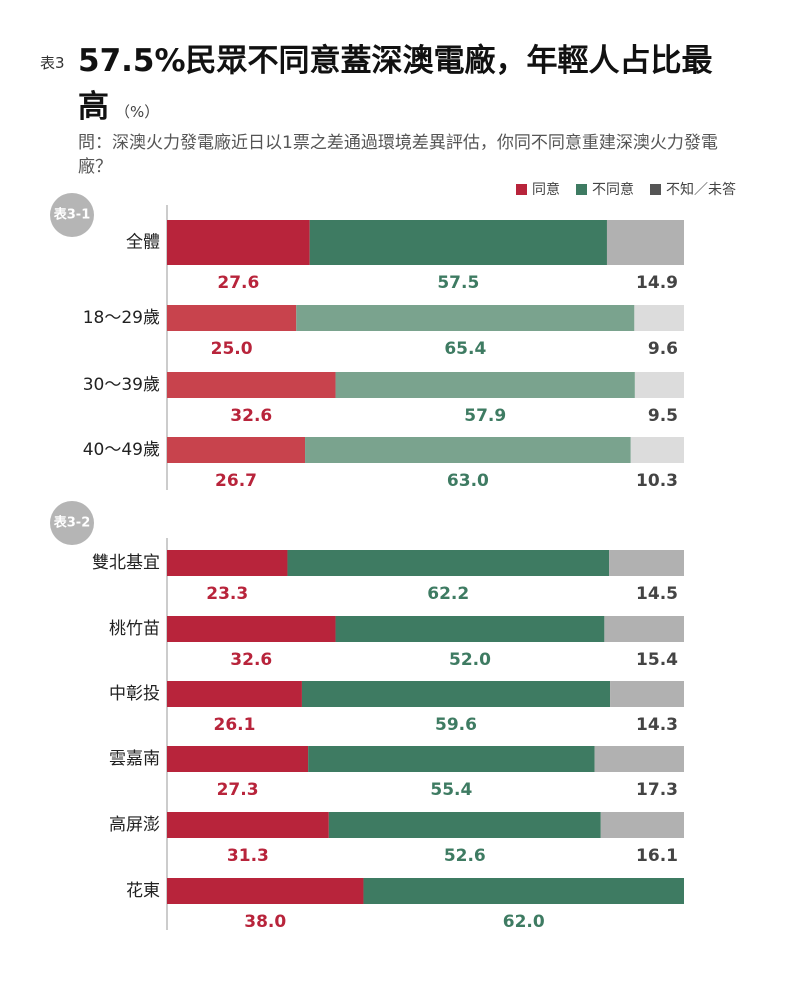 Image resolution: width=792 pixels, height=985 pixels. Describe the element at coordinates (657, 660) in the screenshot. I see `value-label: 15.4` at that location.